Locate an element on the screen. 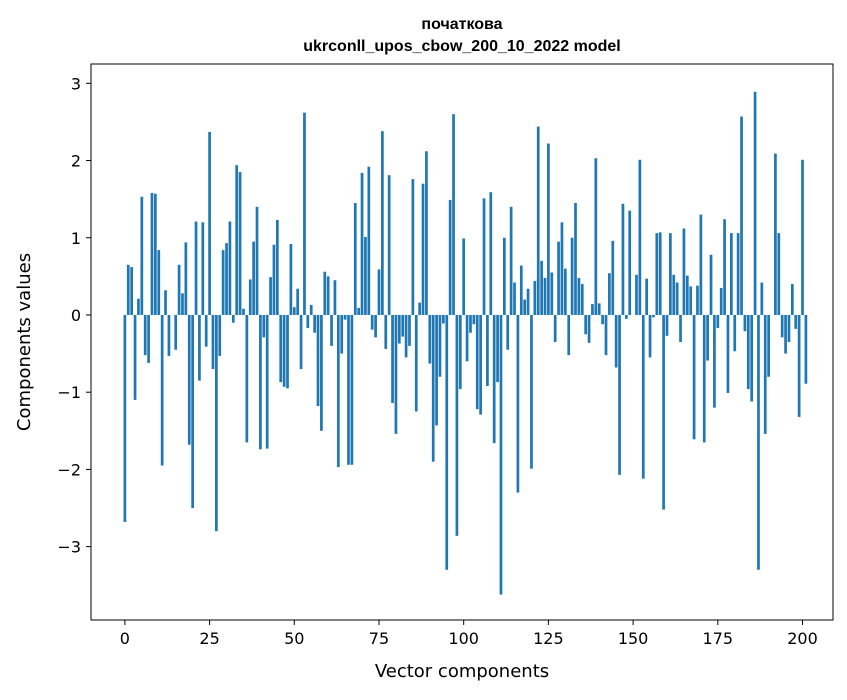  x-tick-label-50: 50 is located at coordinates (294, 638).